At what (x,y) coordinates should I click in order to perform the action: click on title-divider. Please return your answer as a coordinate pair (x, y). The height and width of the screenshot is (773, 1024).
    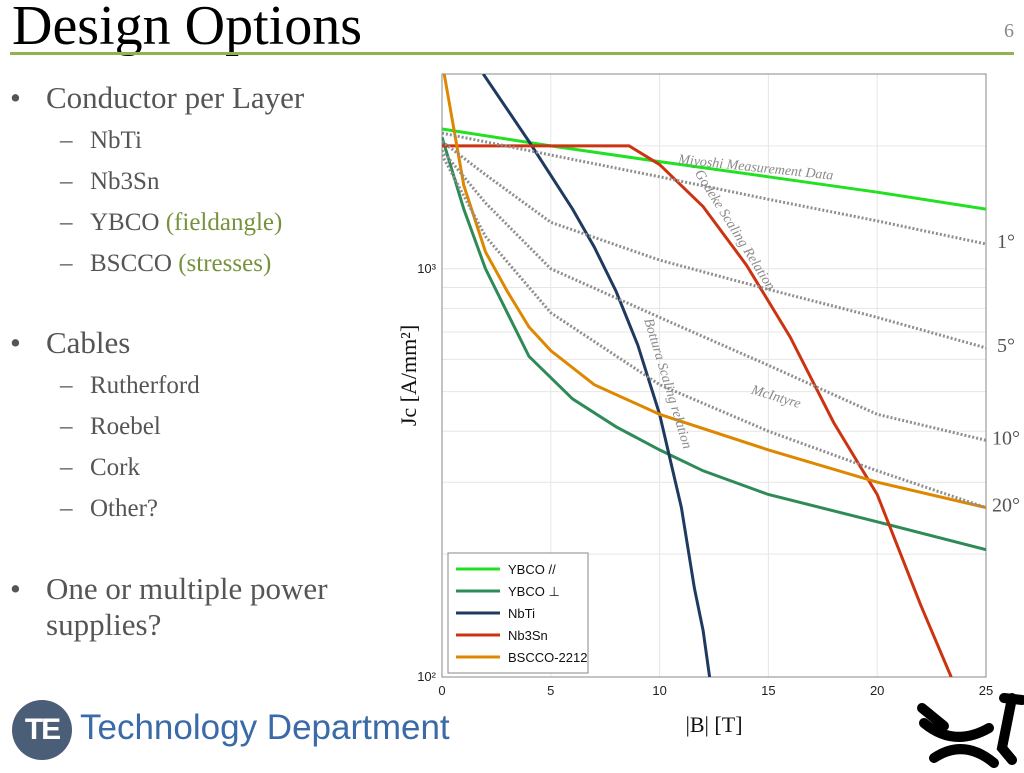
    Looking at the image, I should click on (512, 53).